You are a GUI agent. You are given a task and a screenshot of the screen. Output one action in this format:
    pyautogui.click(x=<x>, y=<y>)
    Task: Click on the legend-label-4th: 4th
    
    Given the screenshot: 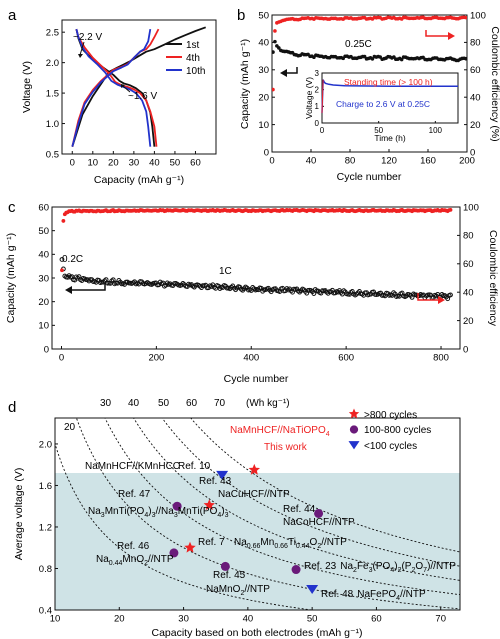 What is the action you would take?
    pyautogui.click(x=193, y=58)
    